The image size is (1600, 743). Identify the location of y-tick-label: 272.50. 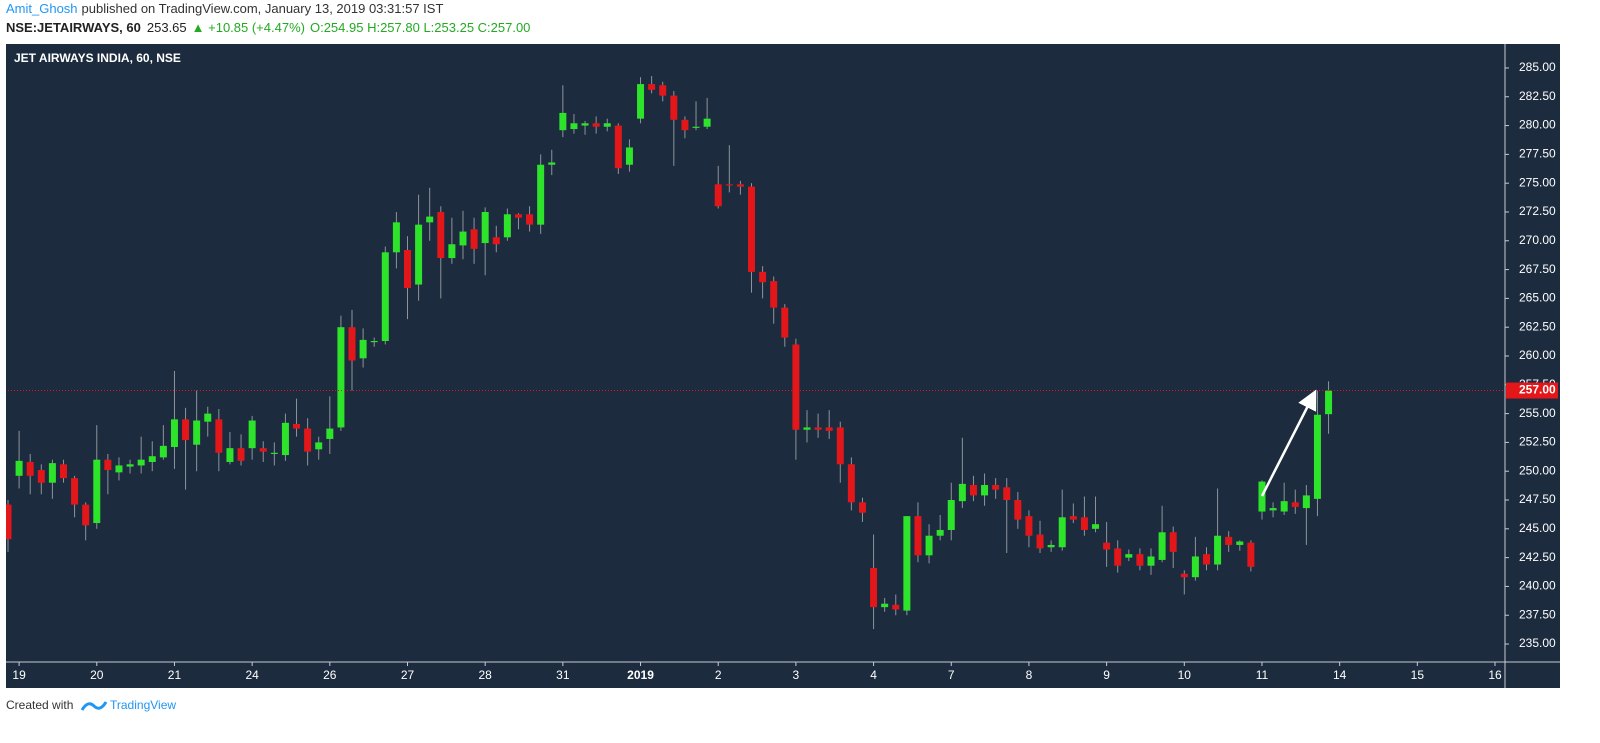
(1537, 211).